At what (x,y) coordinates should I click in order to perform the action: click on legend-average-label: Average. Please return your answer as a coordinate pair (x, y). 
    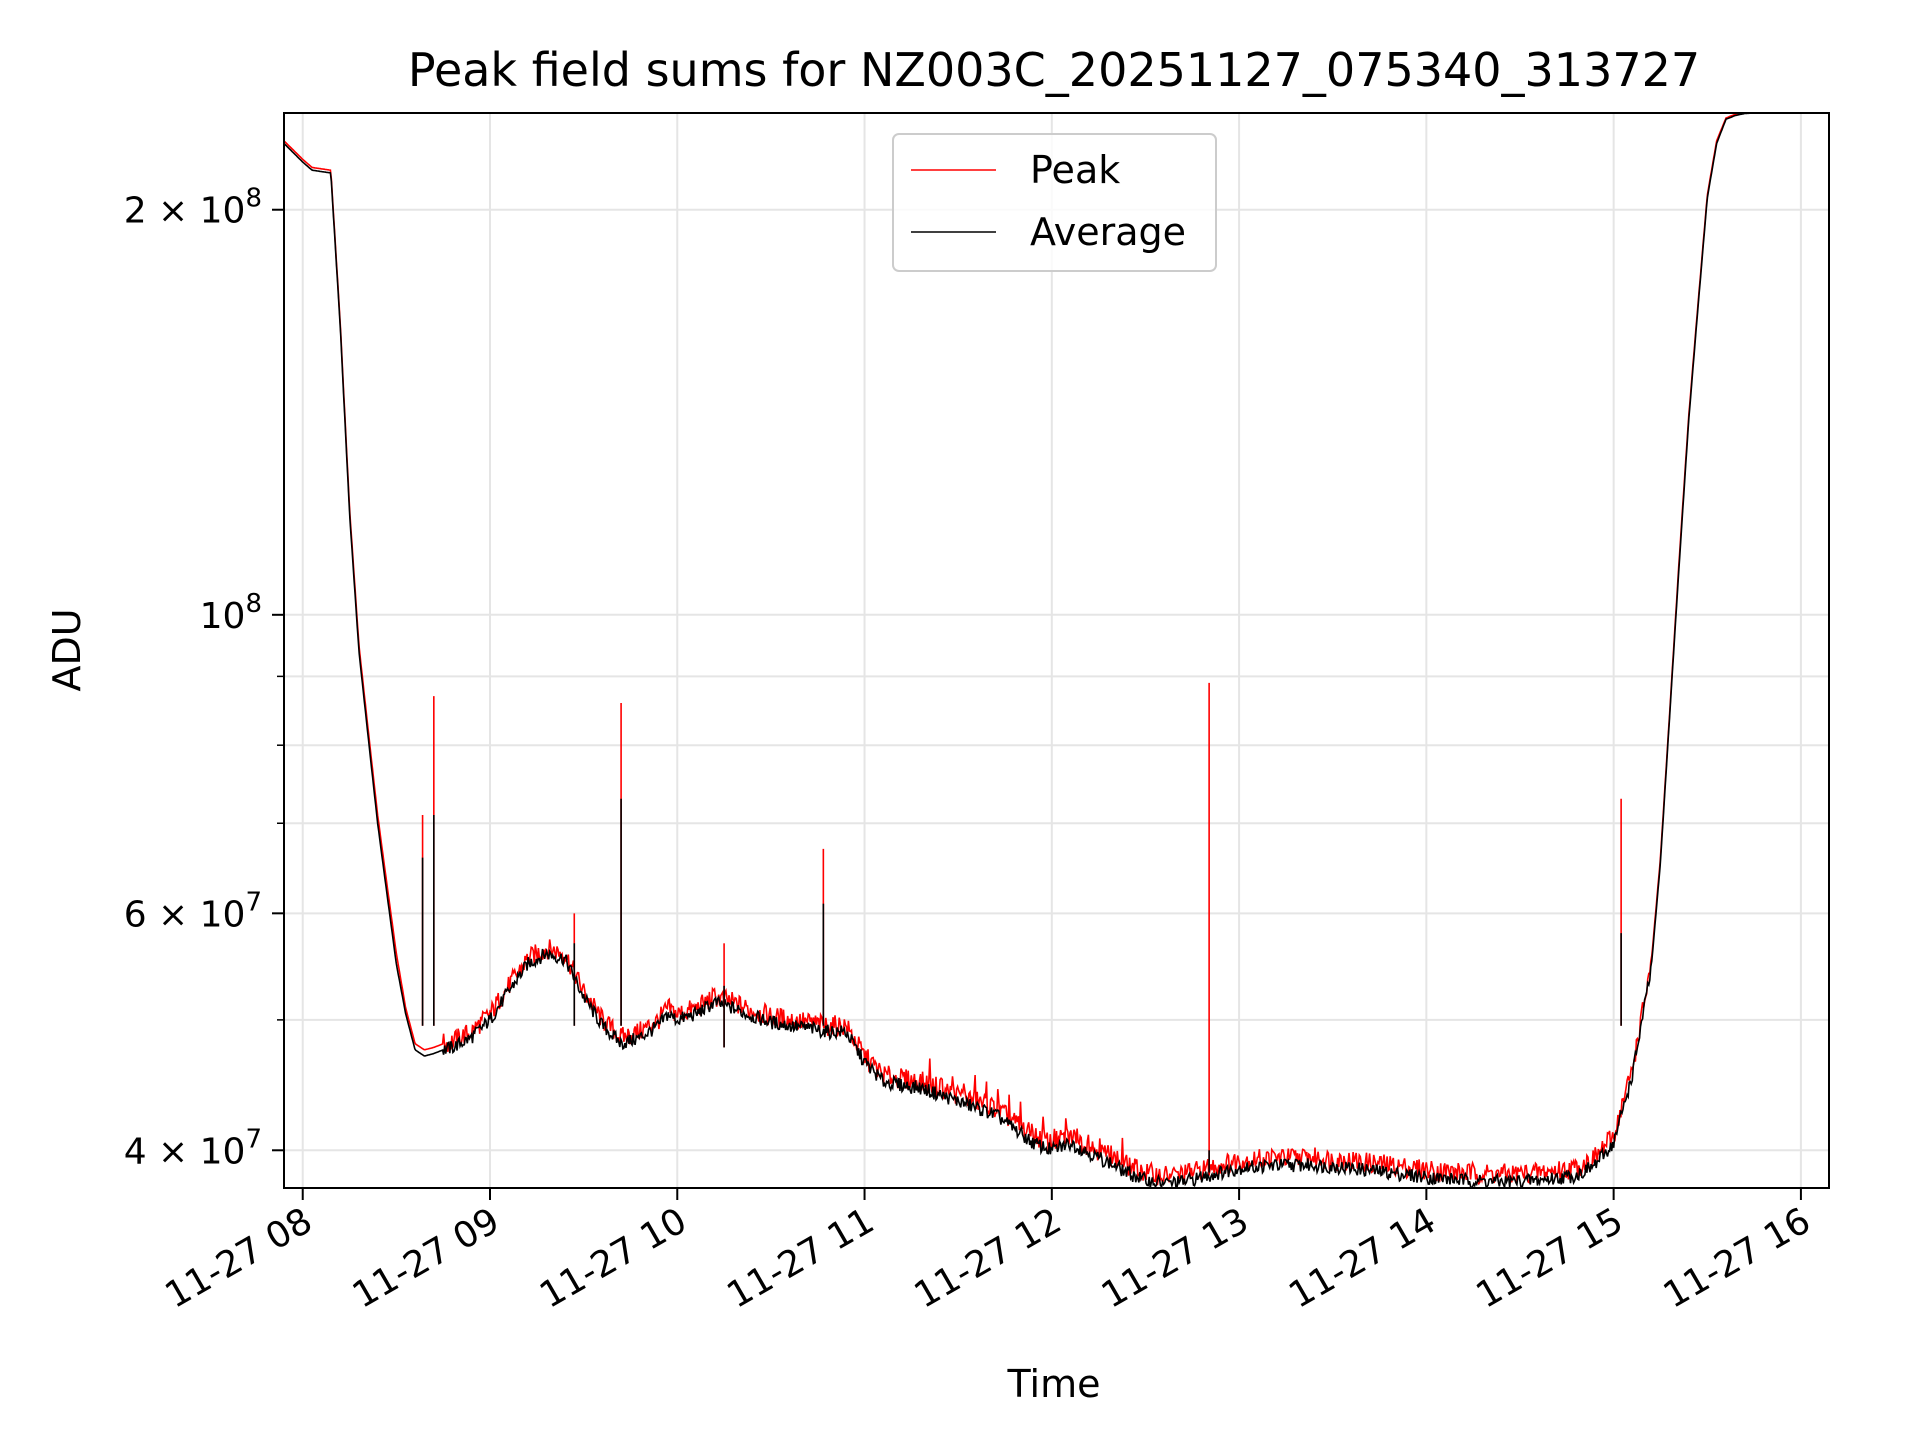
    Looking at the image, I should click on (1108, 232).